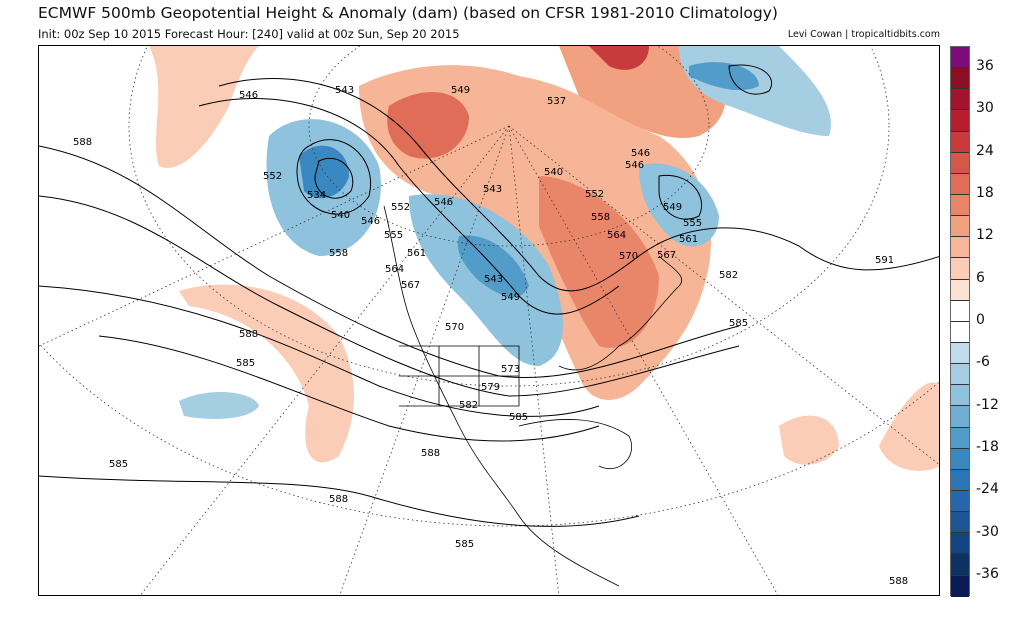 This screenshot has height=622, width=1024. Describe the element at coordinates (204, 107) in the screenshot. I see `positive-anomaly-west-pacific` at that location.